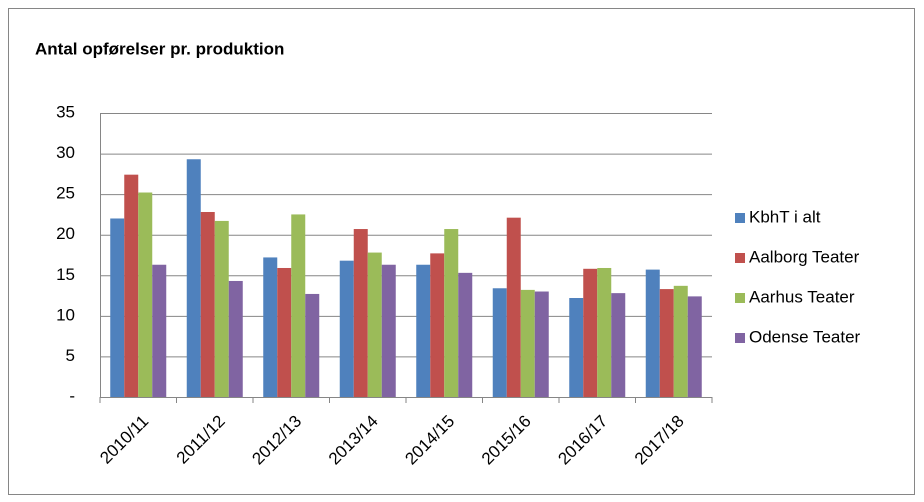  I want to click on legend-label: Odense Teater, so click(805, 336).